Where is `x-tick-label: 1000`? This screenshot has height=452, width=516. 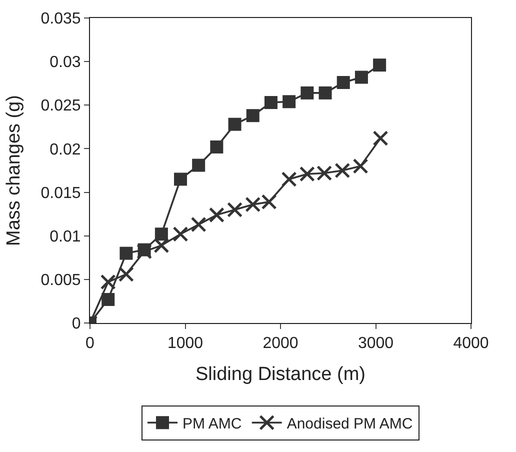 x-tick-label: 1000 is located at coordinates (185, 343).